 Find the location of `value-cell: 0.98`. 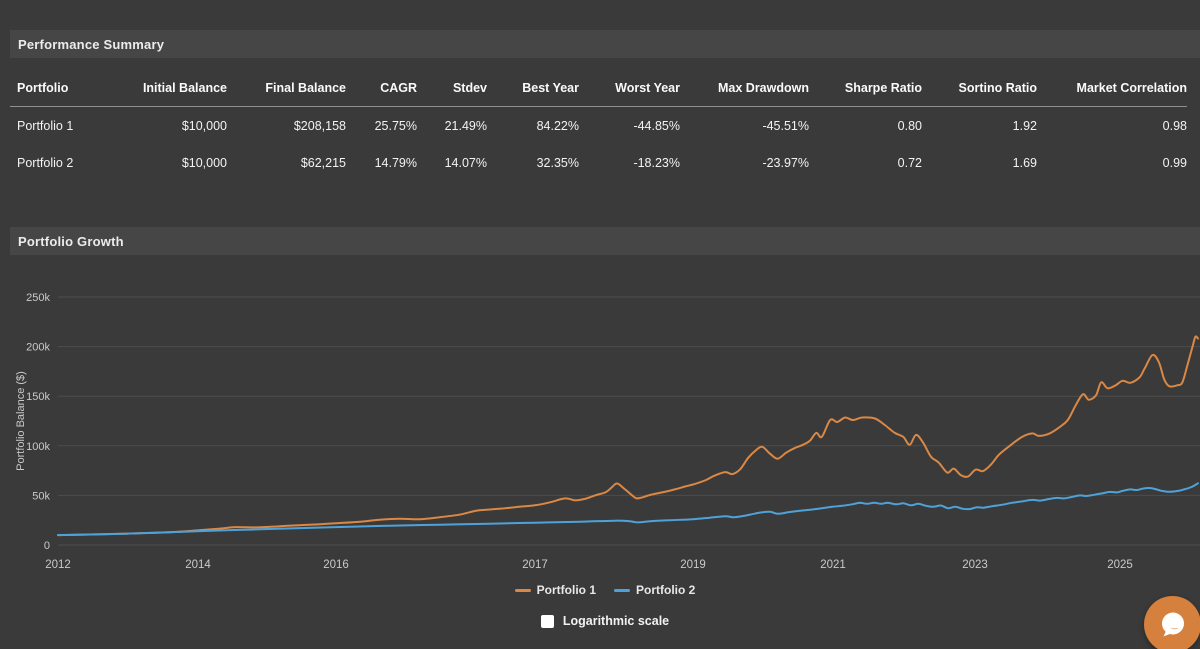

value-cell: 0.98 is located at coordinates (1174, 125).